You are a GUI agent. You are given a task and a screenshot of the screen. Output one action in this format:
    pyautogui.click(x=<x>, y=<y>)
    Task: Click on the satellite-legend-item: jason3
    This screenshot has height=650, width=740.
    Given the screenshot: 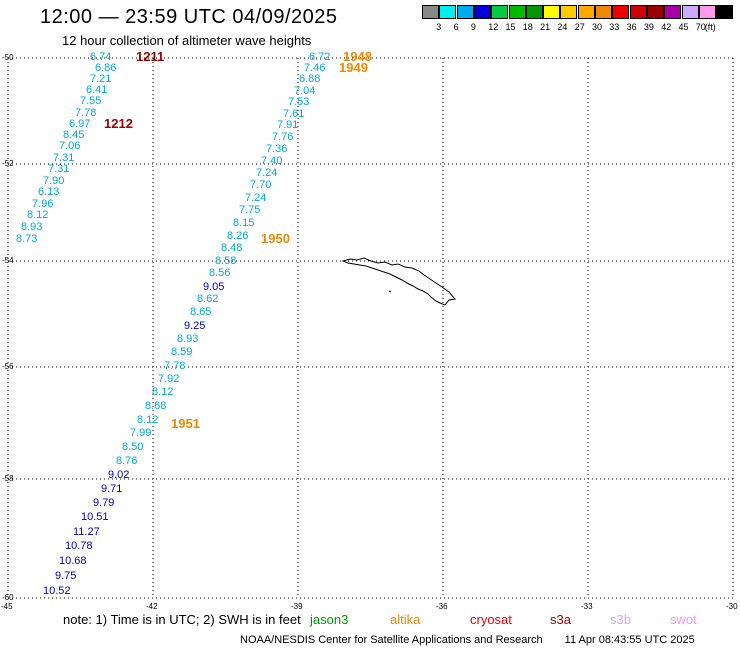 What is the action you would take?
    pyautogui.click(x=329, y=619)
    